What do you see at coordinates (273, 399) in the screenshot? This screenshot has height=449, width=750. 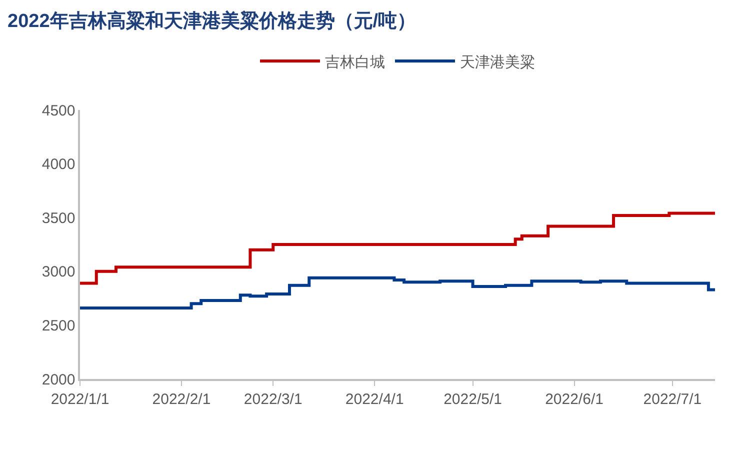 I see `x-tick-label: 2022/3/1` at bounding box center [273, 399].